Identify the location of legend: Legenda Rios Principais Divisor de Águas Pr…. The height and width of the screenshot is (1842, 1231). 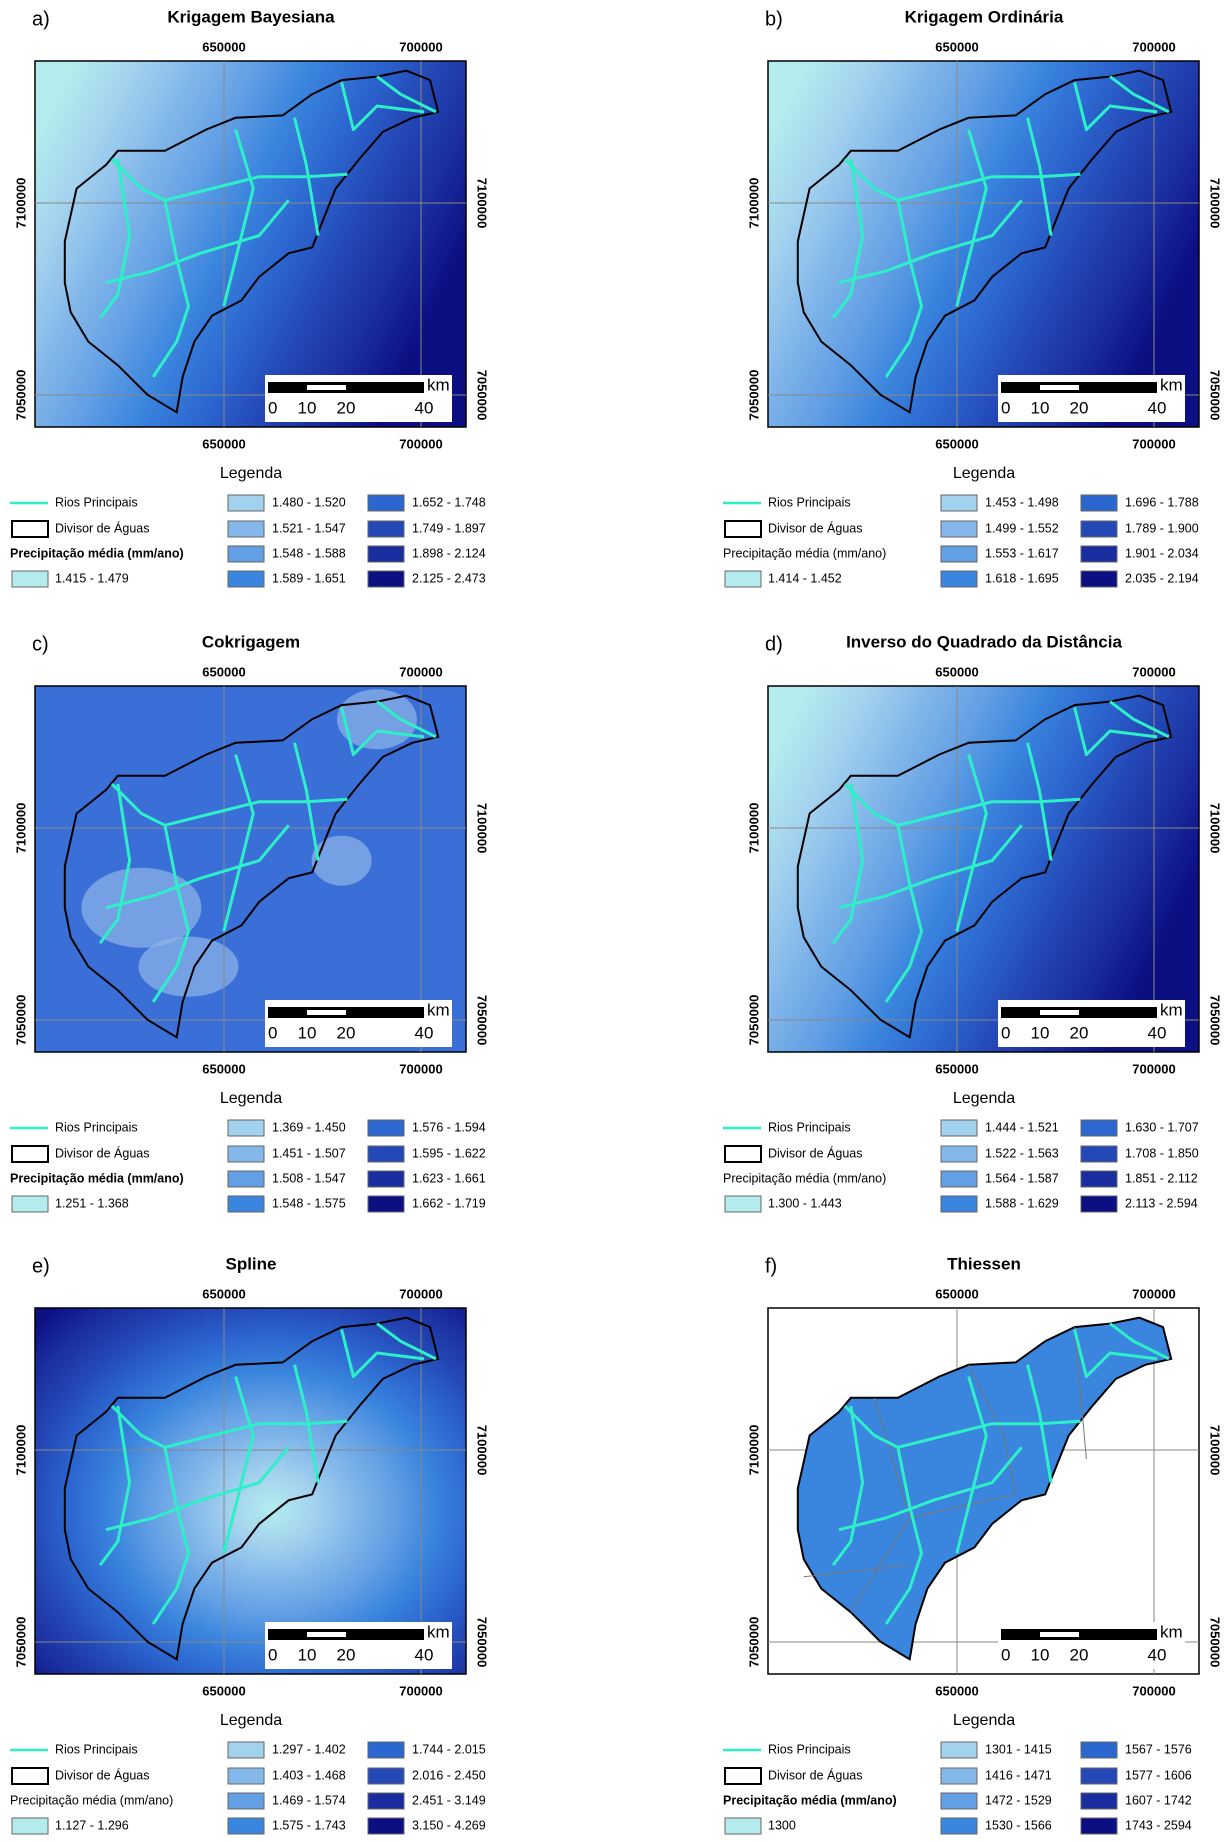
(248, 526).